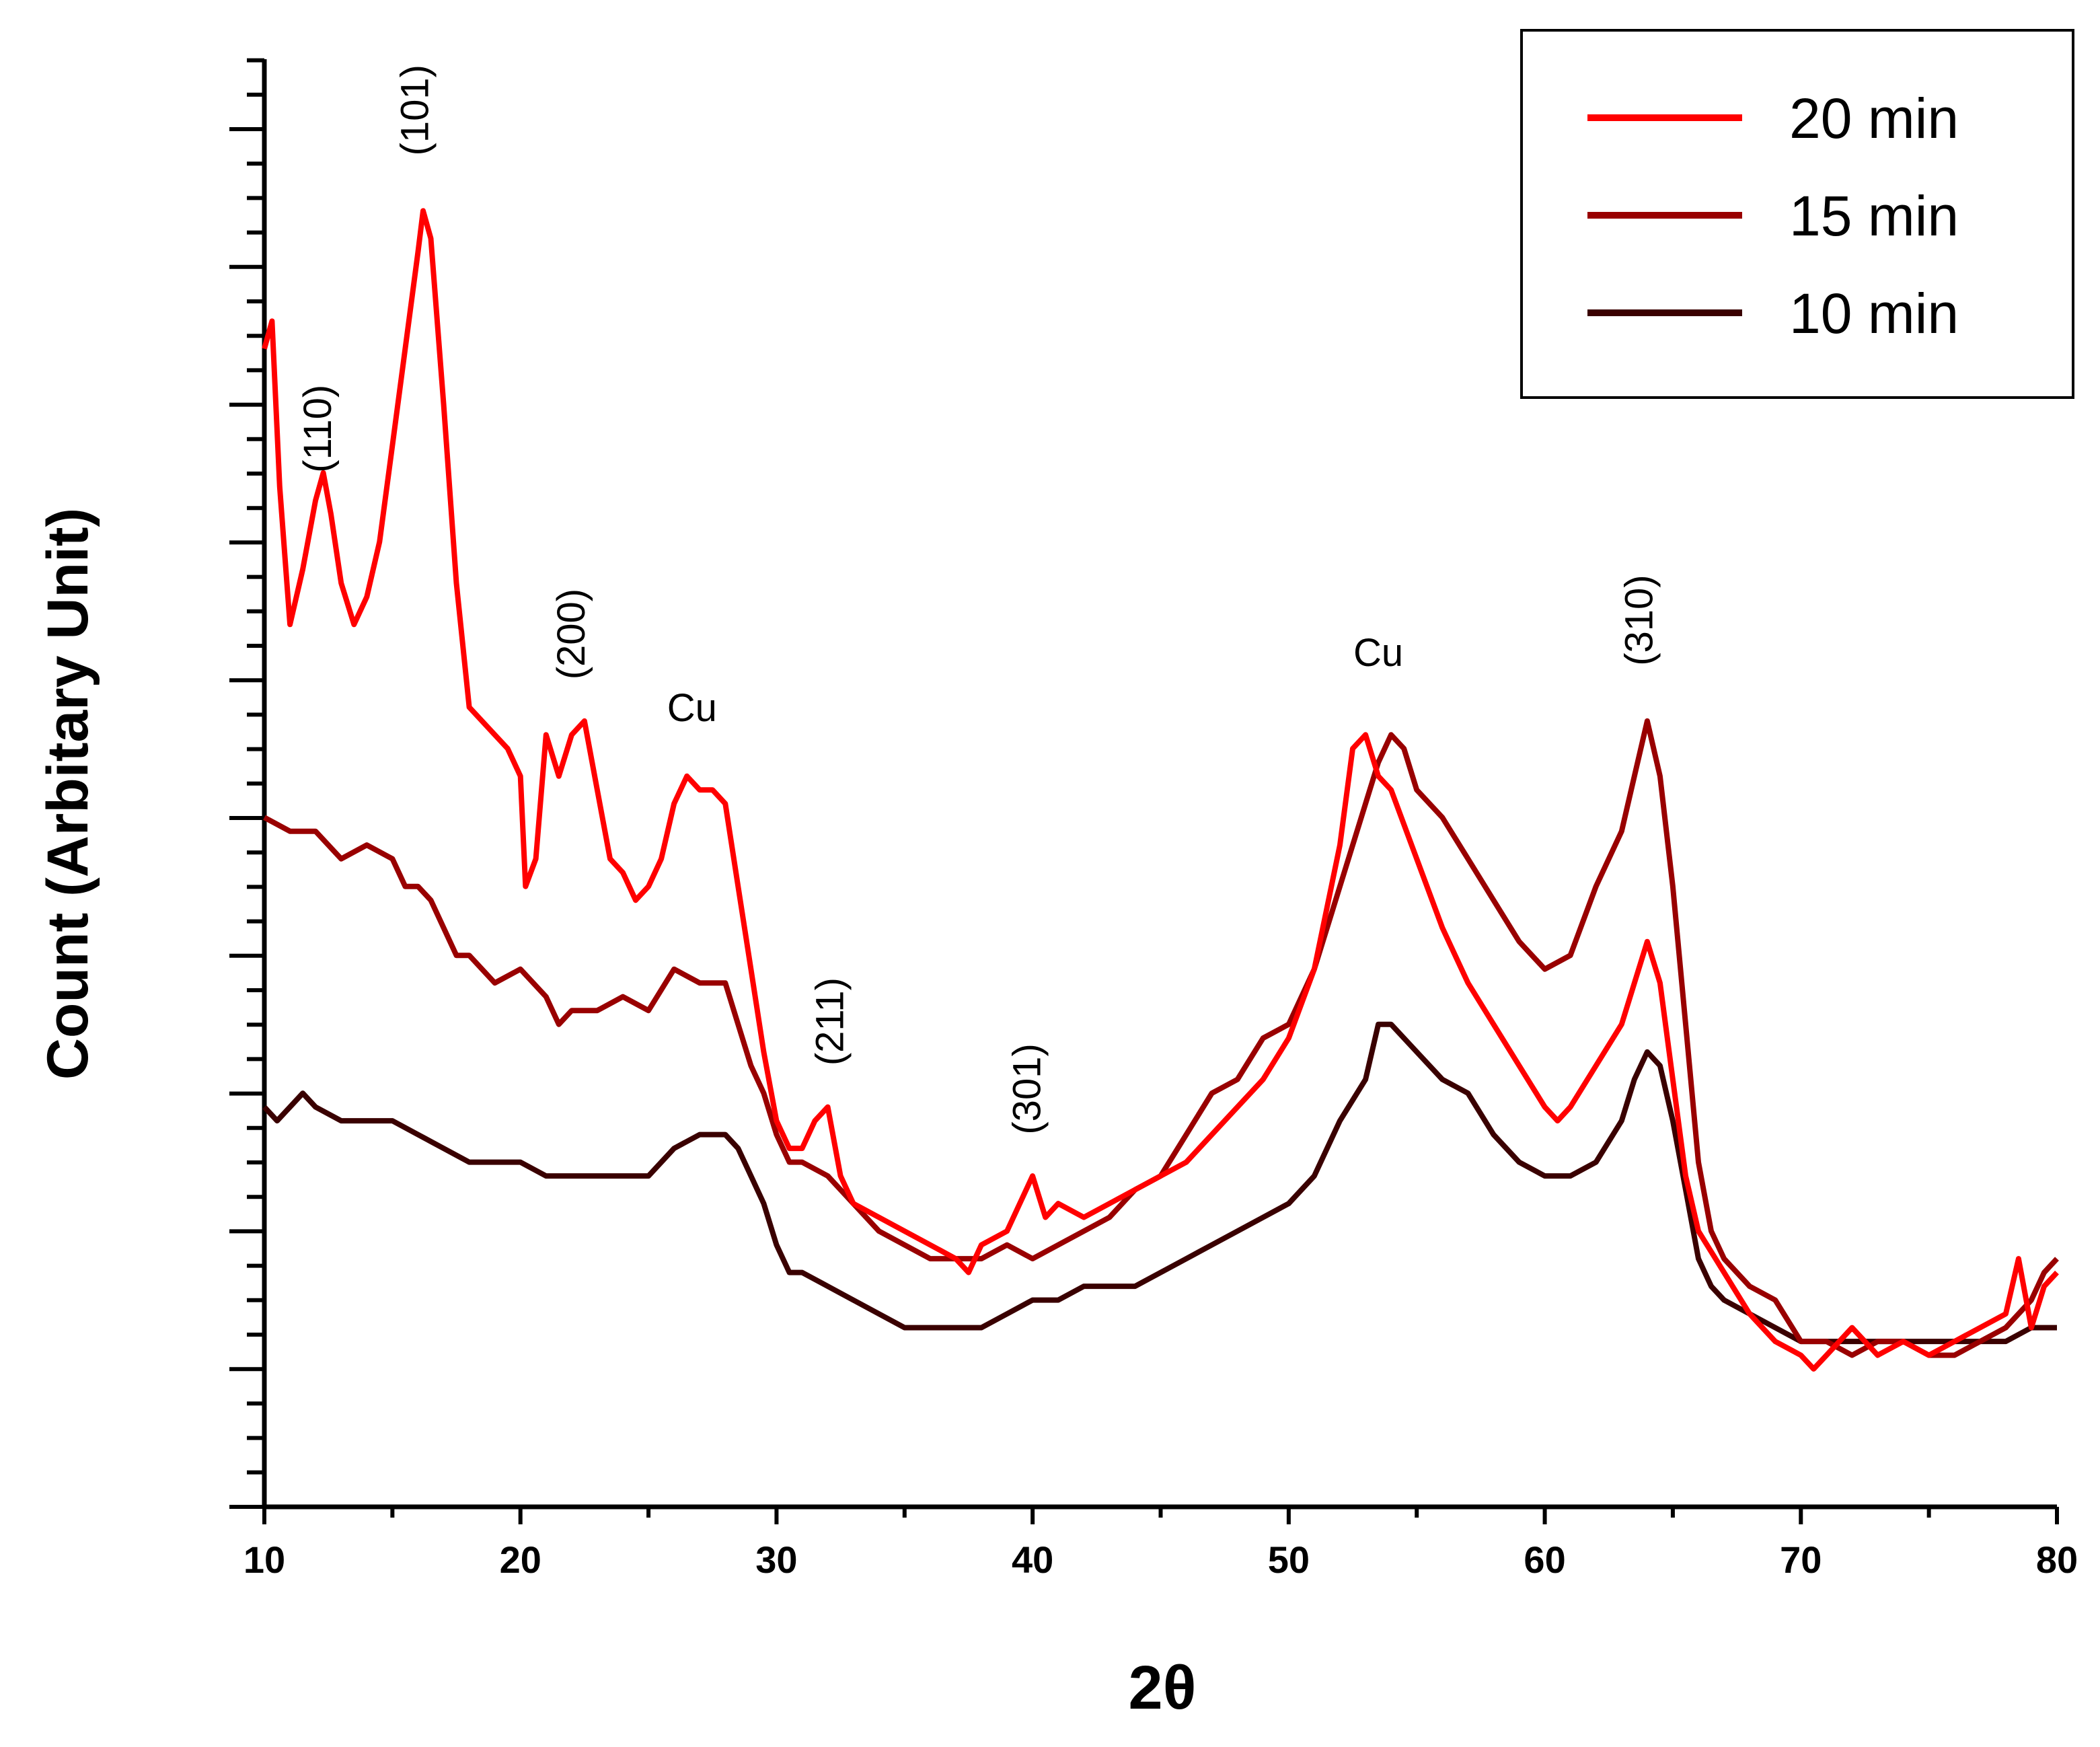  What do you see at coordinates (68, 794) in the screenshot?
I see `y-axis-title: Count (Arbitary Unit)` at bounding box center [68, 794].